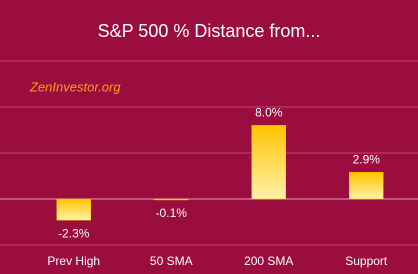 This screenshot has height=274, width=418. What do you see at coordinates (269, 113) in the screenshot?
I see `value-label: 8.0%` at bounding box center [269, 113].